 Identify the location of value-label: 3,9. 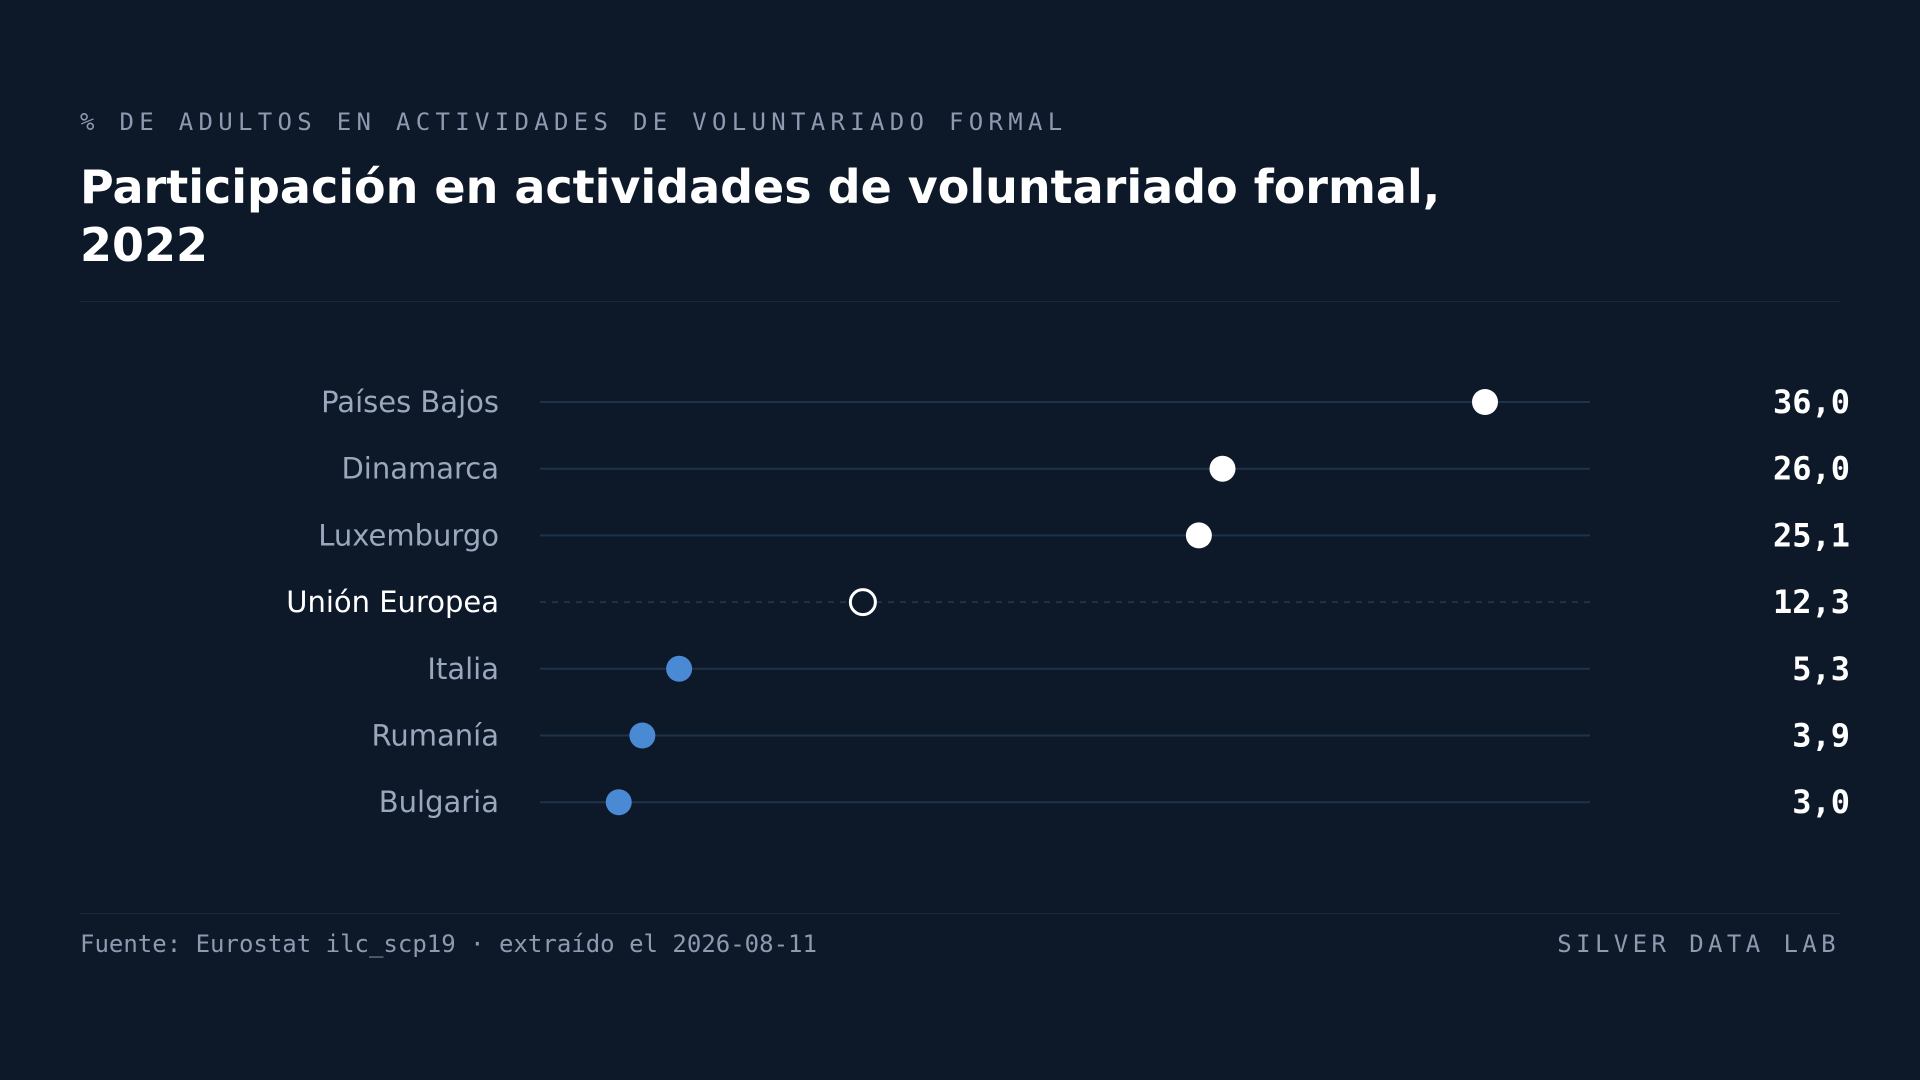
(1821, 736).